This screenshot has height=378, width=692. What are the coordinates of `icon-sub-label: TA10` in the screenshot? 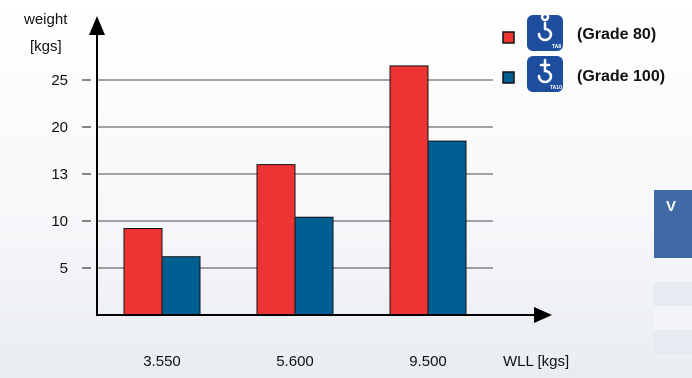 It's located at (556, 88).